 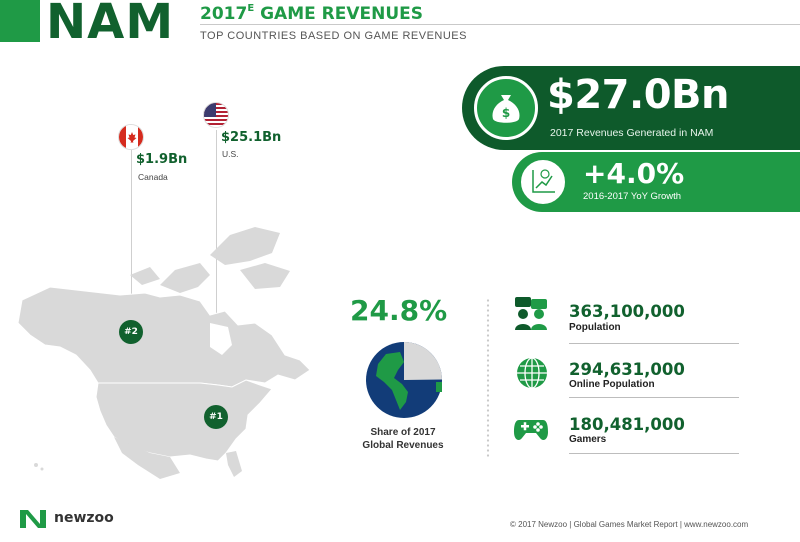 I want to click on gamers-value: 180,481,000, so click(x=627, y=424).